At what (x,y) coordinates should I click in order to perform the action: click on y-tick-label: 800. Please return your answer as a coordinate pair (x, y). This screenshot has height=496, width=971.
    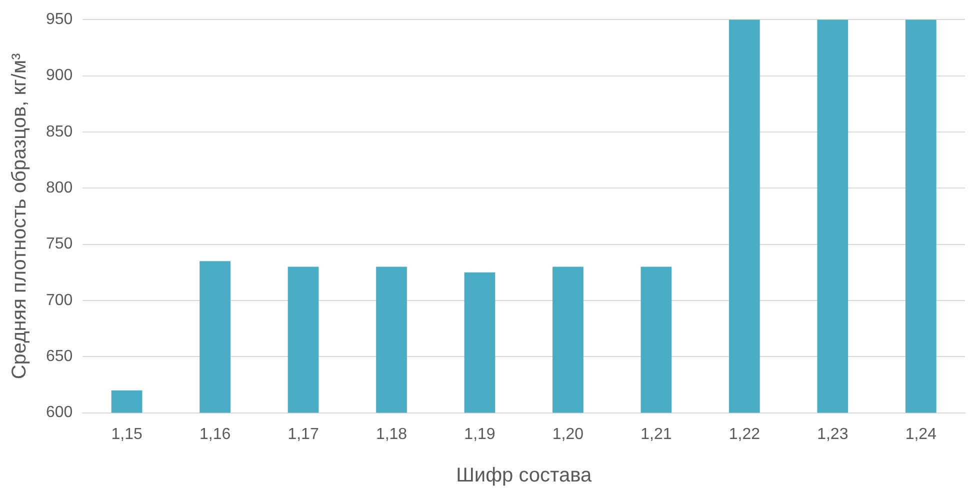
    Looking at the image, I should click on (59, 188).